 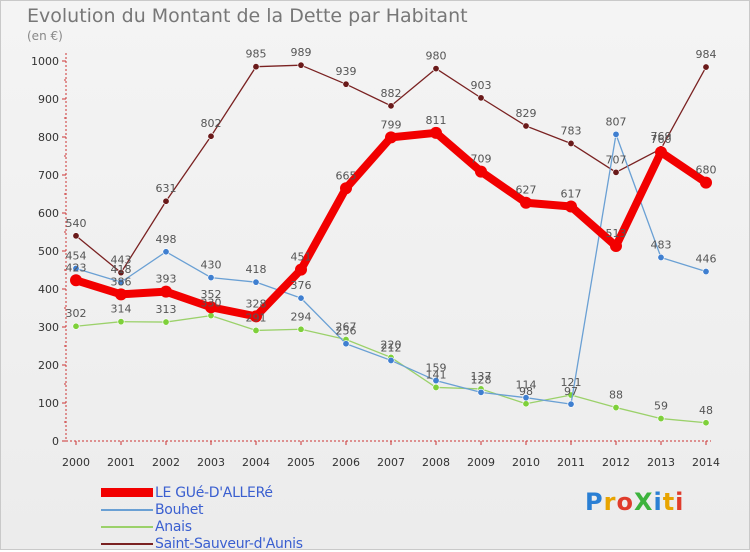 What do you see at coordinates (211, 294) in the screenshot?
I see `data-label-le-gu-d-aller-: 352` at bounding box center [211, 294].